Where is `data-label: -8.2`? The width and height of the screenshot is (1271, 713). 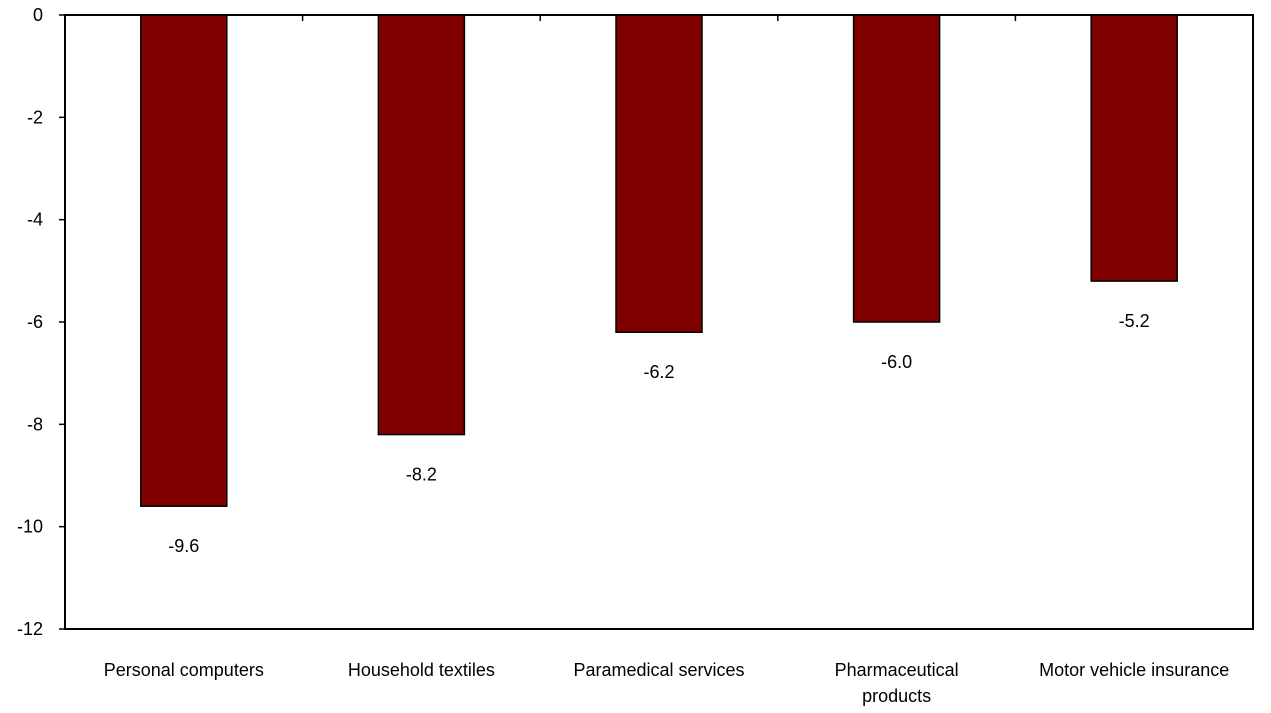 data-label: -8.2 is located at coordinates (421, 475).